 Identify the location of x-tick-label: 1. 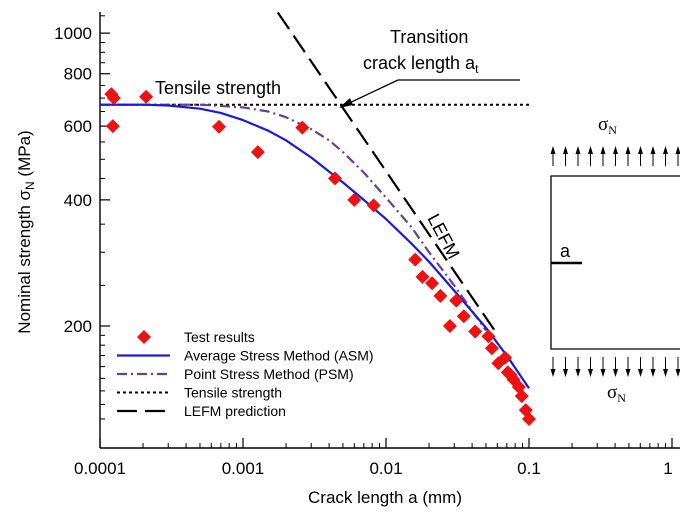
(667, 468).